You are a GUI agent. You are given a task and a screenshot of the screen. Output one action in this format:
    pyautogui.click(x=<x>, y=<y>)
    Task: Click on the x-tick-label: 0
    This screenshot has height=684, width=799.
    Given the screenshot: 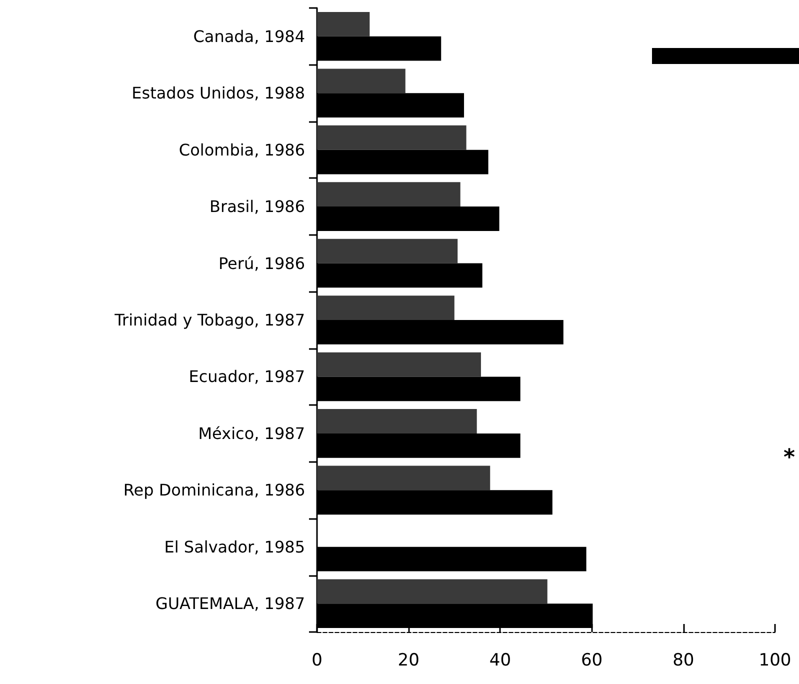 What is the action you would take?
    pyautogui.click(x=317, y=660)
    